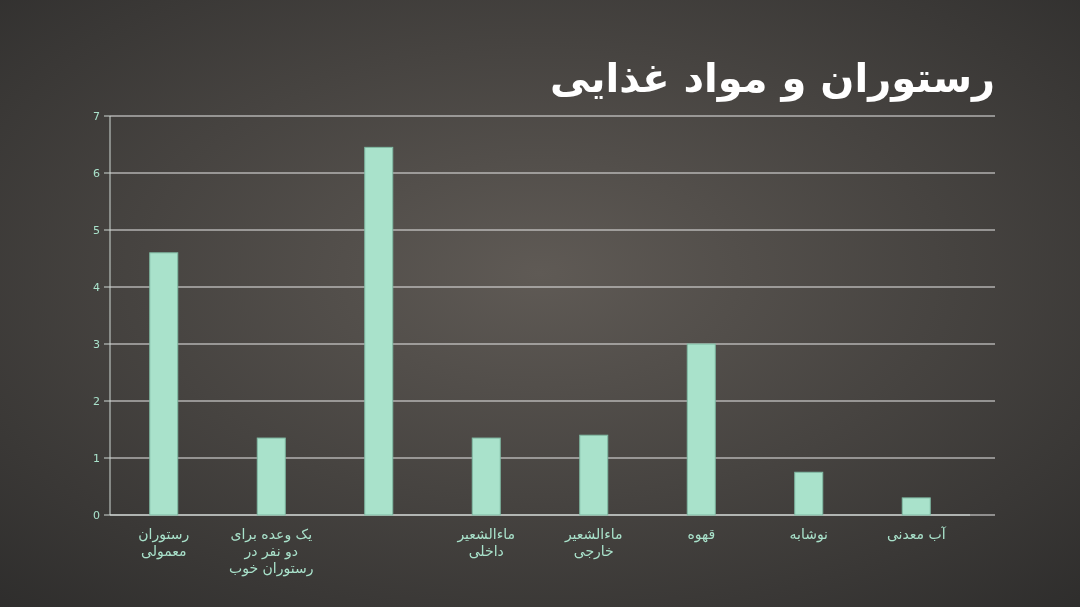 This screenshot has height=607, width=1080. Describe the element at coordinates (271, 551) in the screenshot. I see `x-tick-label: یک وعده برای دو نفر در رستوران خوب` at that location.